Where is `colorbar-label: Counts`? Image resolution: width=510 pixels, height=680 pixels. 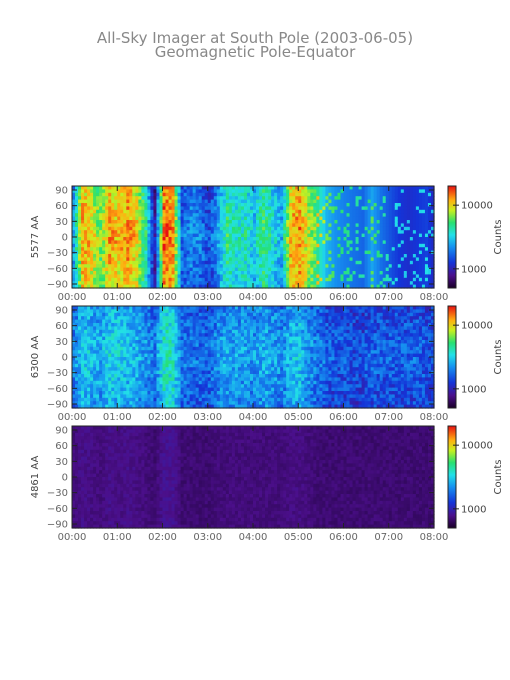 colorbar-label: Counts is located at coordinates (498, 237).